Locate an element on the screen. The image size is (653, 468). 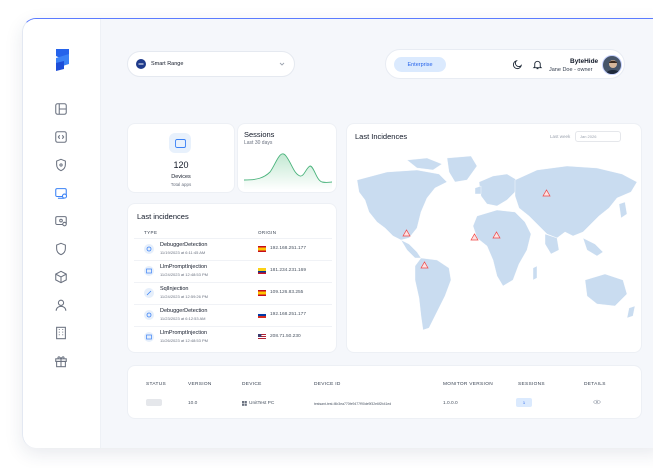
nav-organization is located at coordinates (61, 333).